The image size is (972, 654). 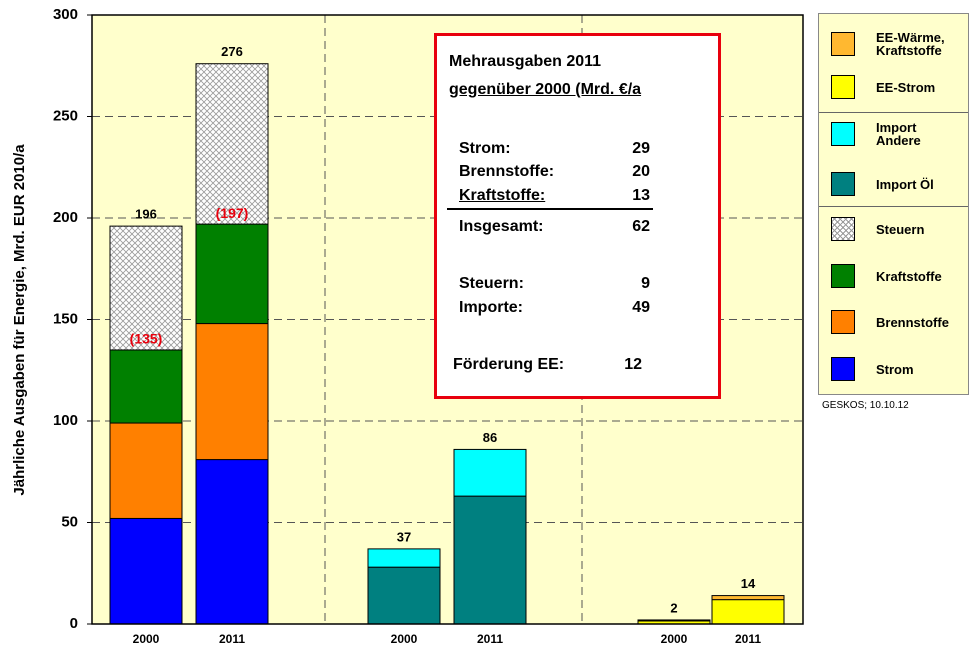 What do you see at coordinates (74, 623) in the screenshot?
I see `y-tick-label: 0` at bounding box center [74, 623].